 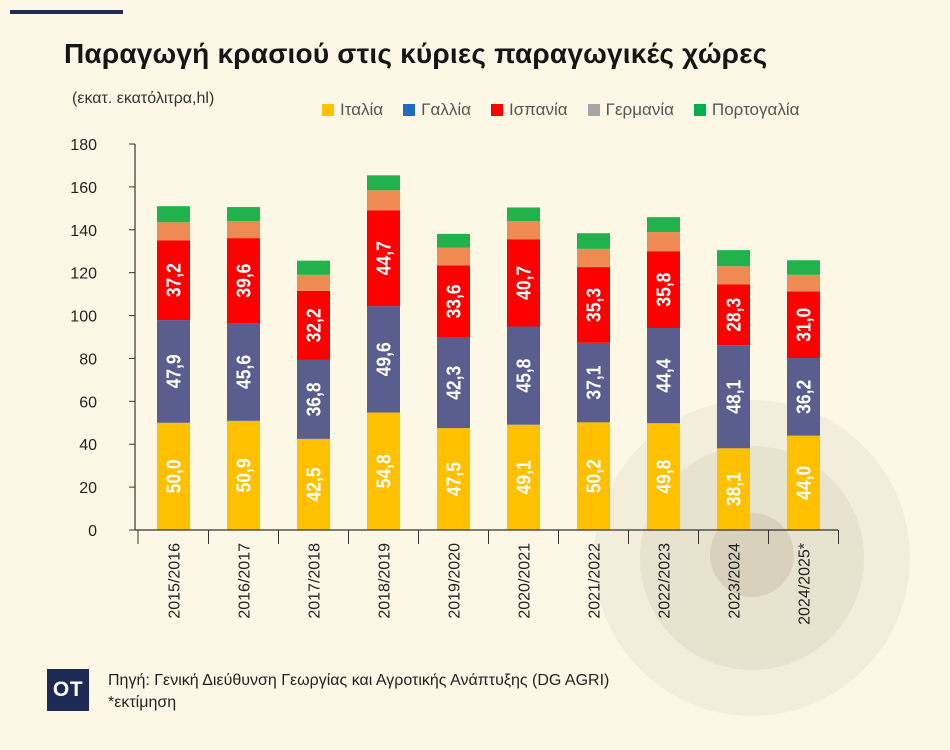 I want to click on legend-item-italy: Ιταλία, so click(x=352, y=110).